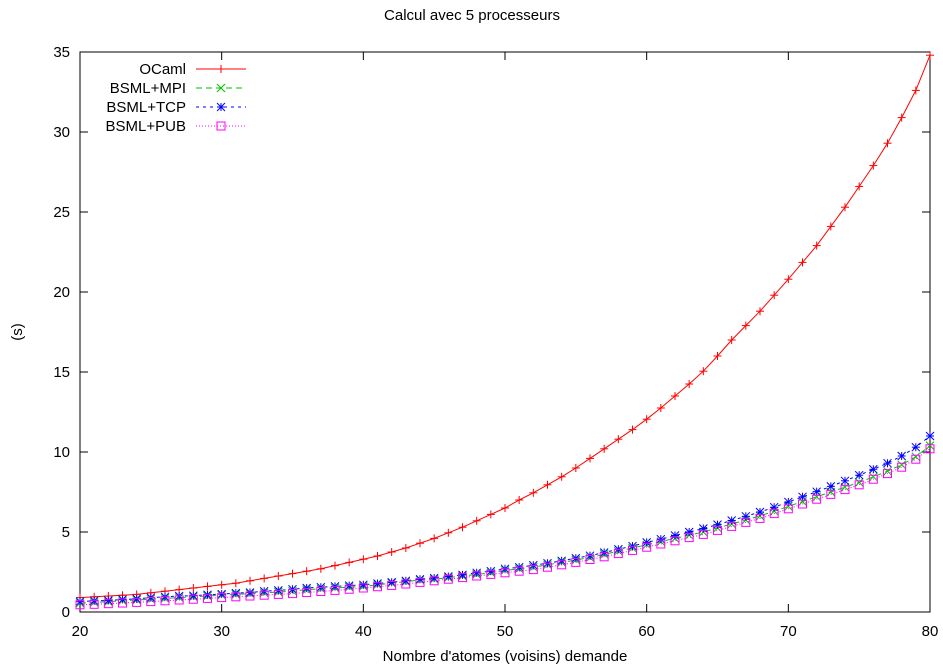 The image size is (943, 667). What do you see at coordinates (505, 656) in the screenshot?
I see `x-axis-title: Nombre d'atomes (voisins) demande` at bounding box center [505, 656].